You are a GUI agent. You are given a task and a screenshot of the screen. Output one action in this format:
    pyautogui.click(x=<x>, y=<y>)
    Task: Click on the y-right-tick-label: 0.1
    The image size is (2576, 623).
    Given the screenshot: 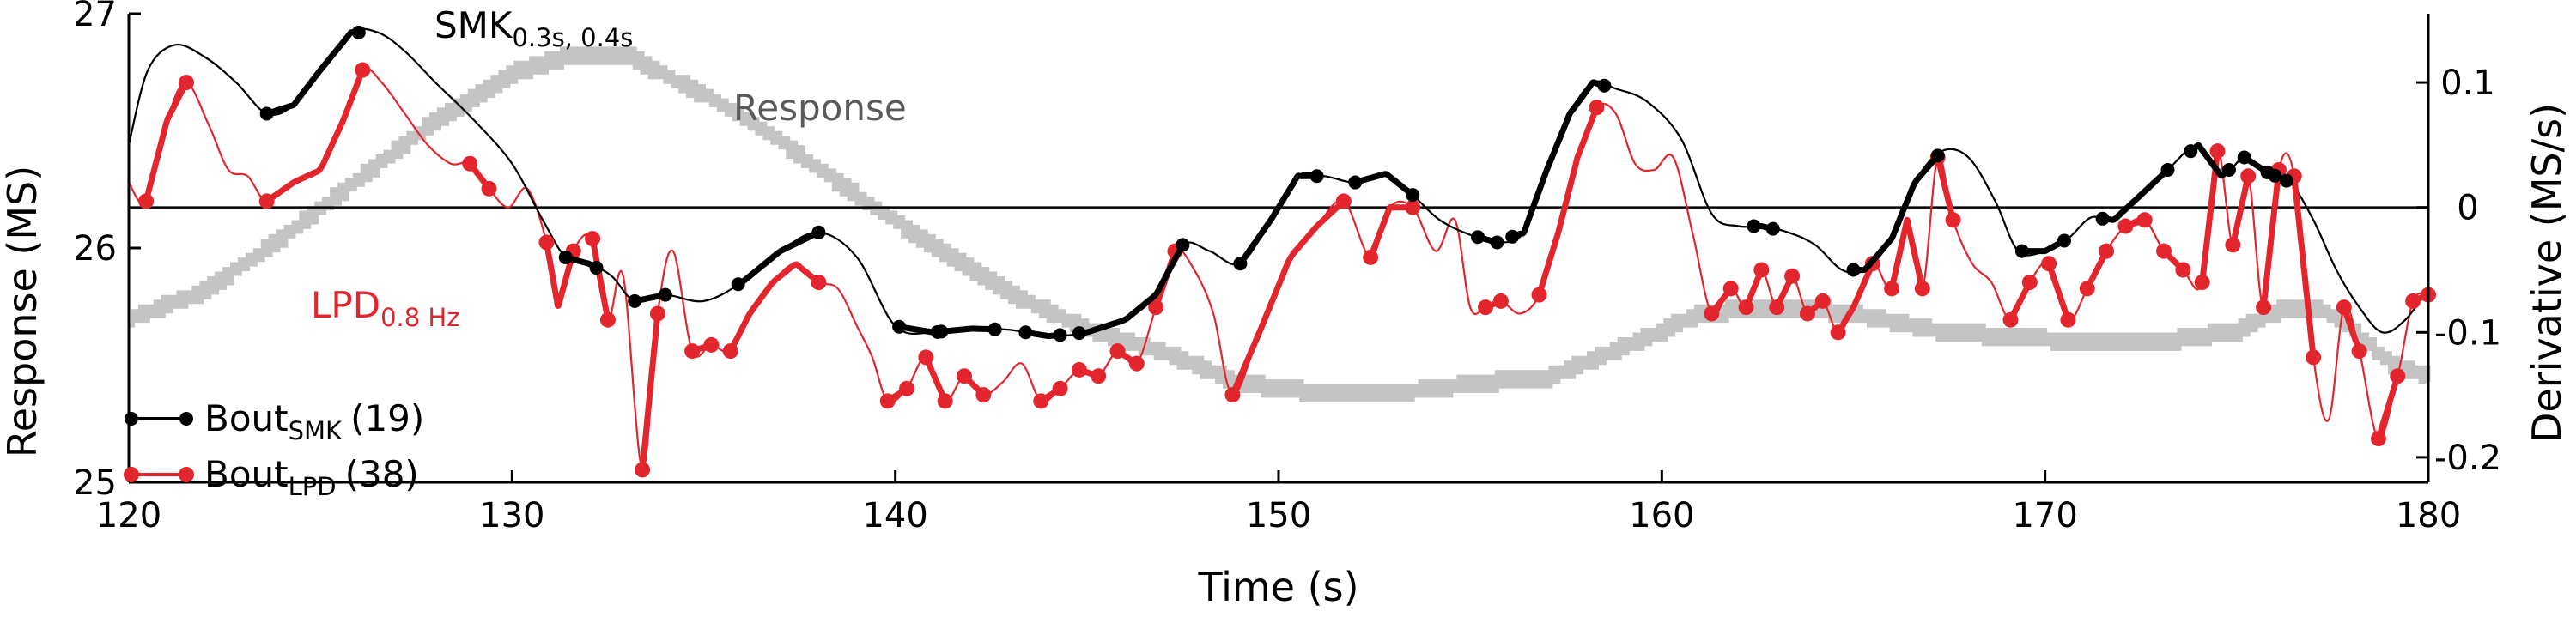 What is the action you would take?
    pyautogui.click(x=2467, y=83)
    